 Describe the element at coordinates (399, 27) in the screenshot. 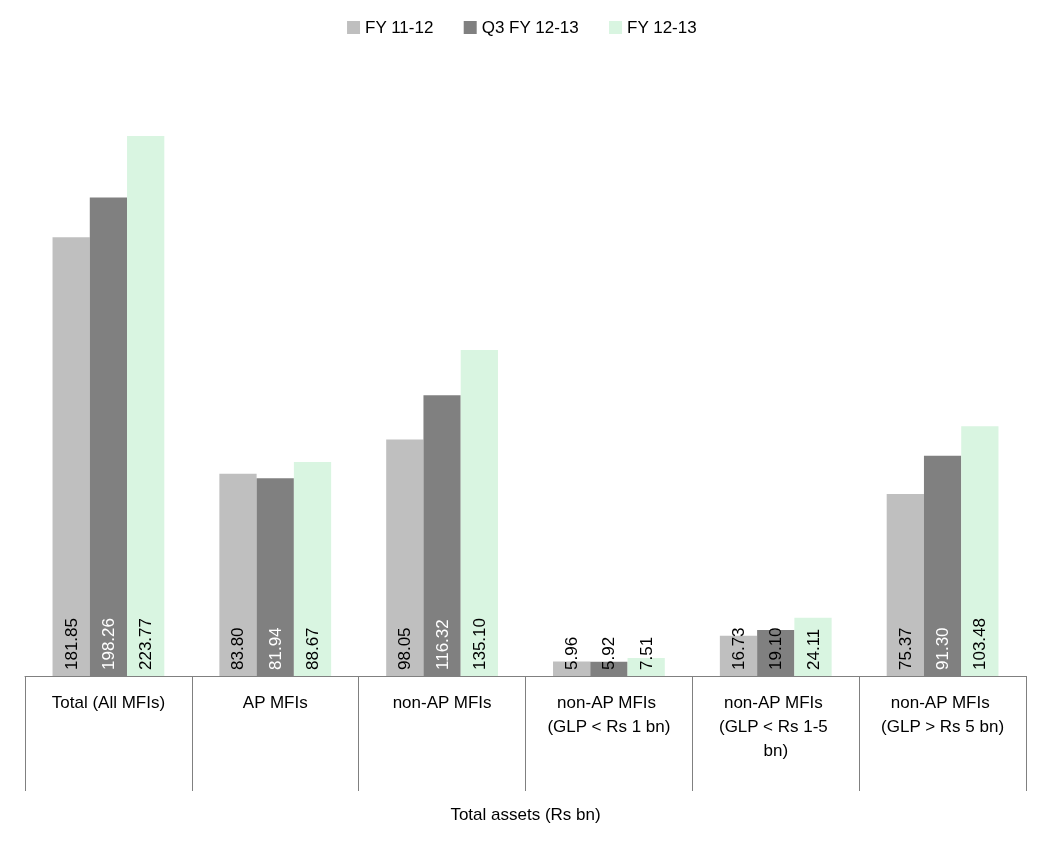

I see `legend-label: FY 11-12` at that location.